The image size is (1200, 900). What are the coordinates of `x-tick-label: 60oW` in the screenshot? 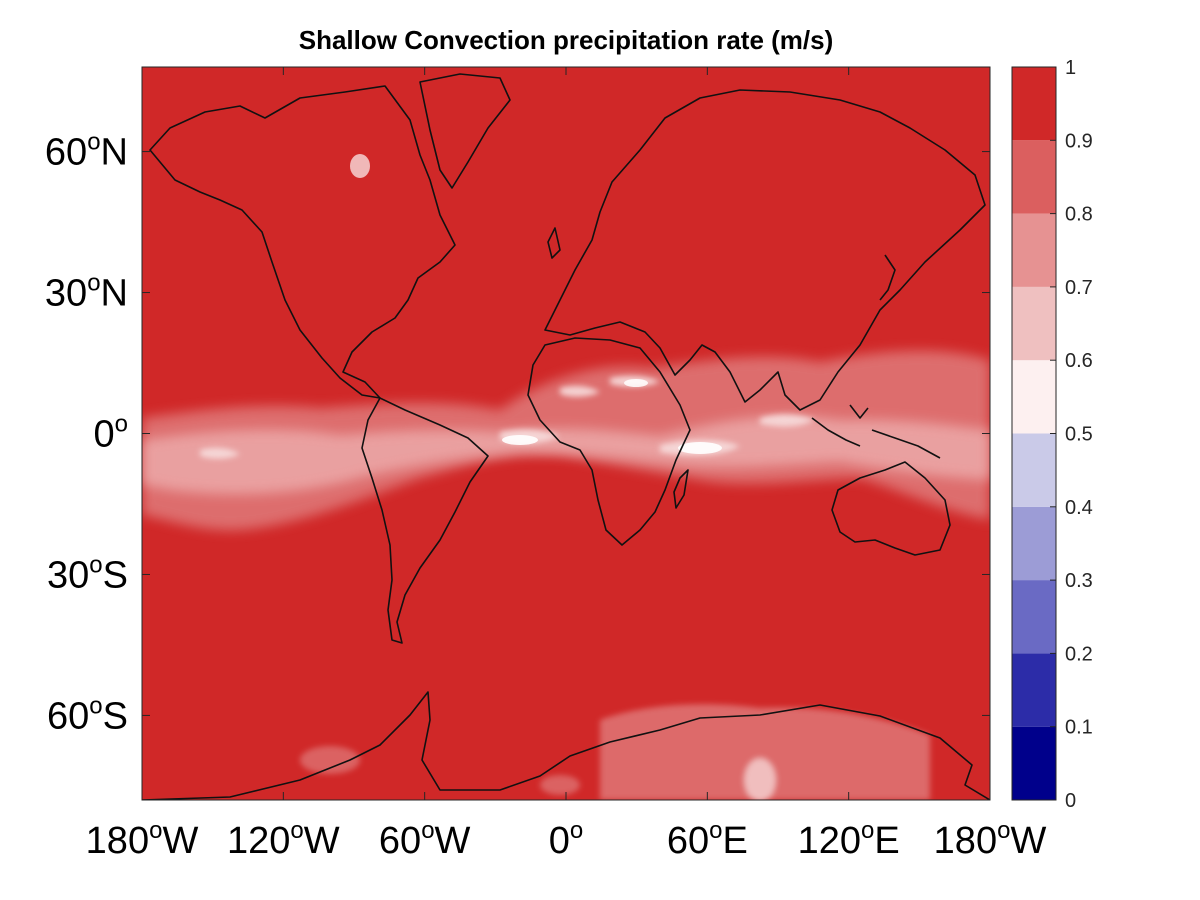 It's located at (425, 839).